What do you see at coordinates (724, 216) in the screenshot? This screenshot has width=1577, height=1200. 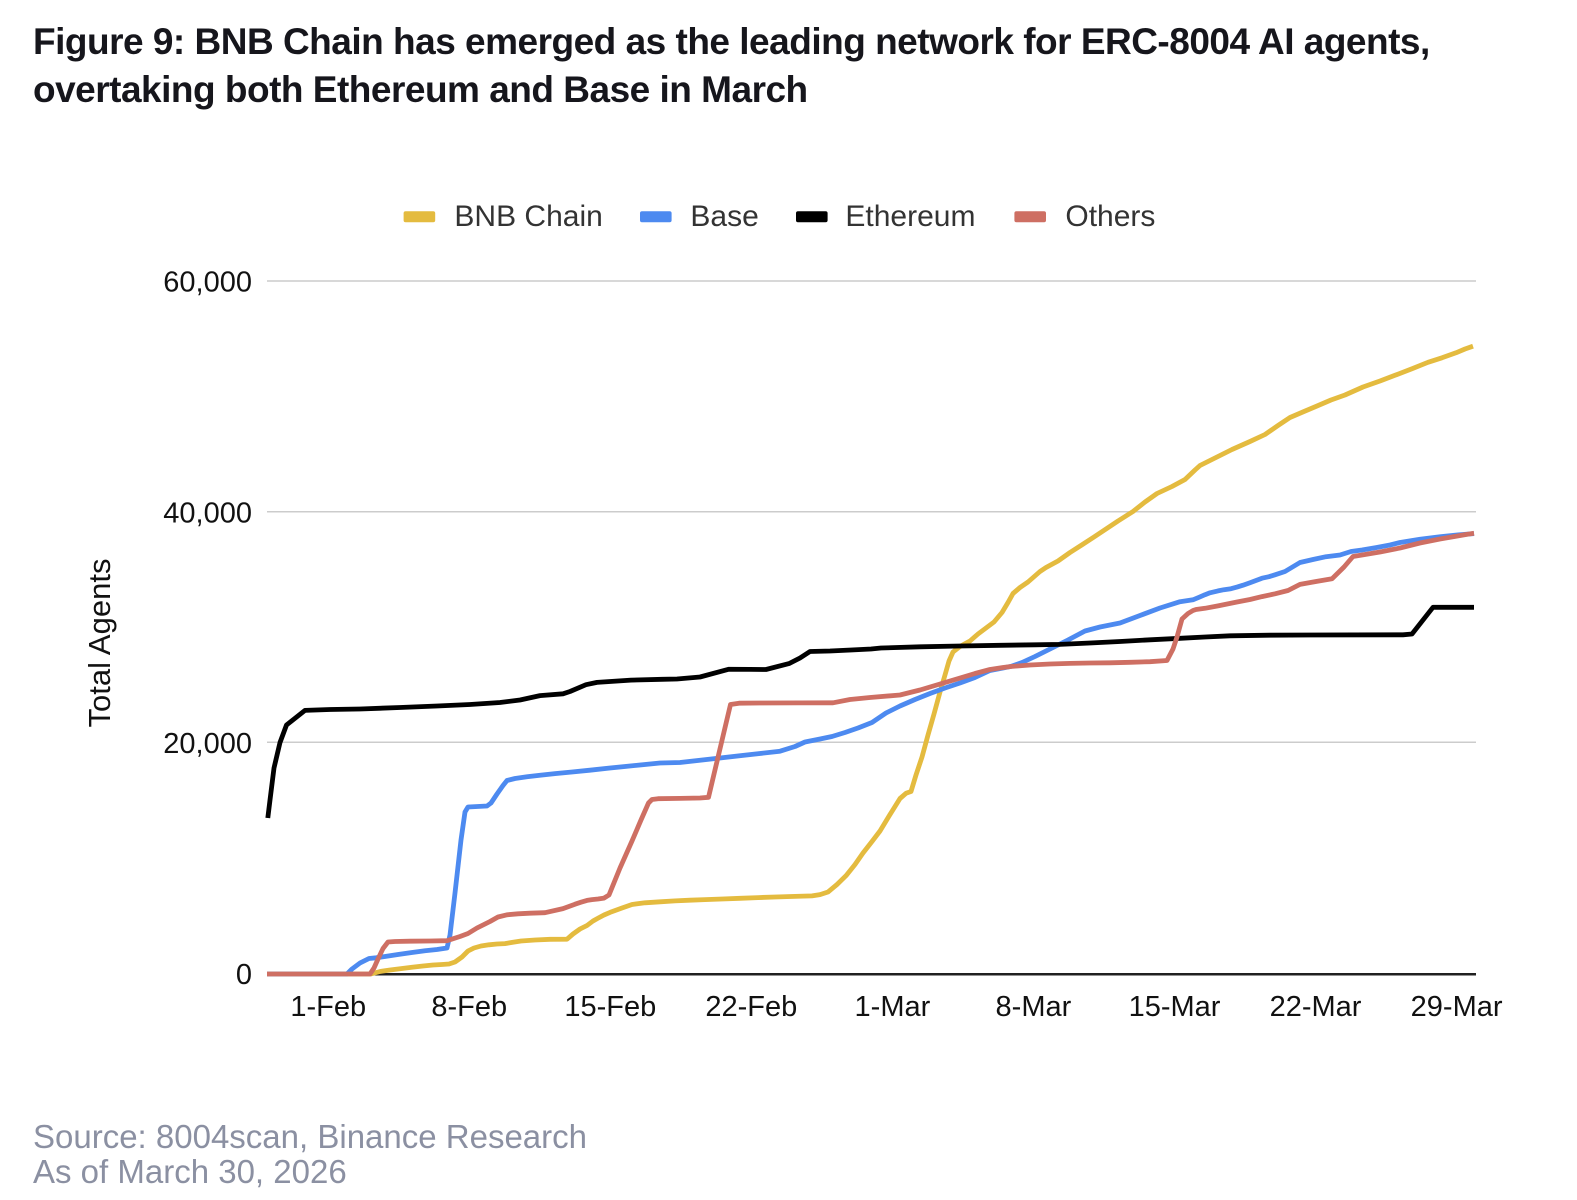 I see `svg-text: Base` at bounding box center [724, 216].